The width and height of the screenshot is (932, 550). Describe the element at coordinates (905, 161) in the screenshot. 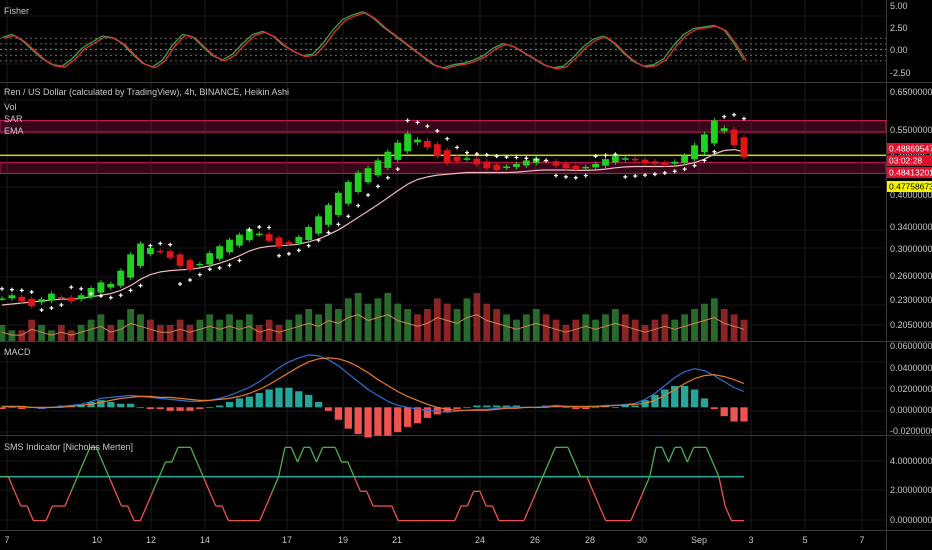

I see `price-tag-text: 03:02:28` at that location.